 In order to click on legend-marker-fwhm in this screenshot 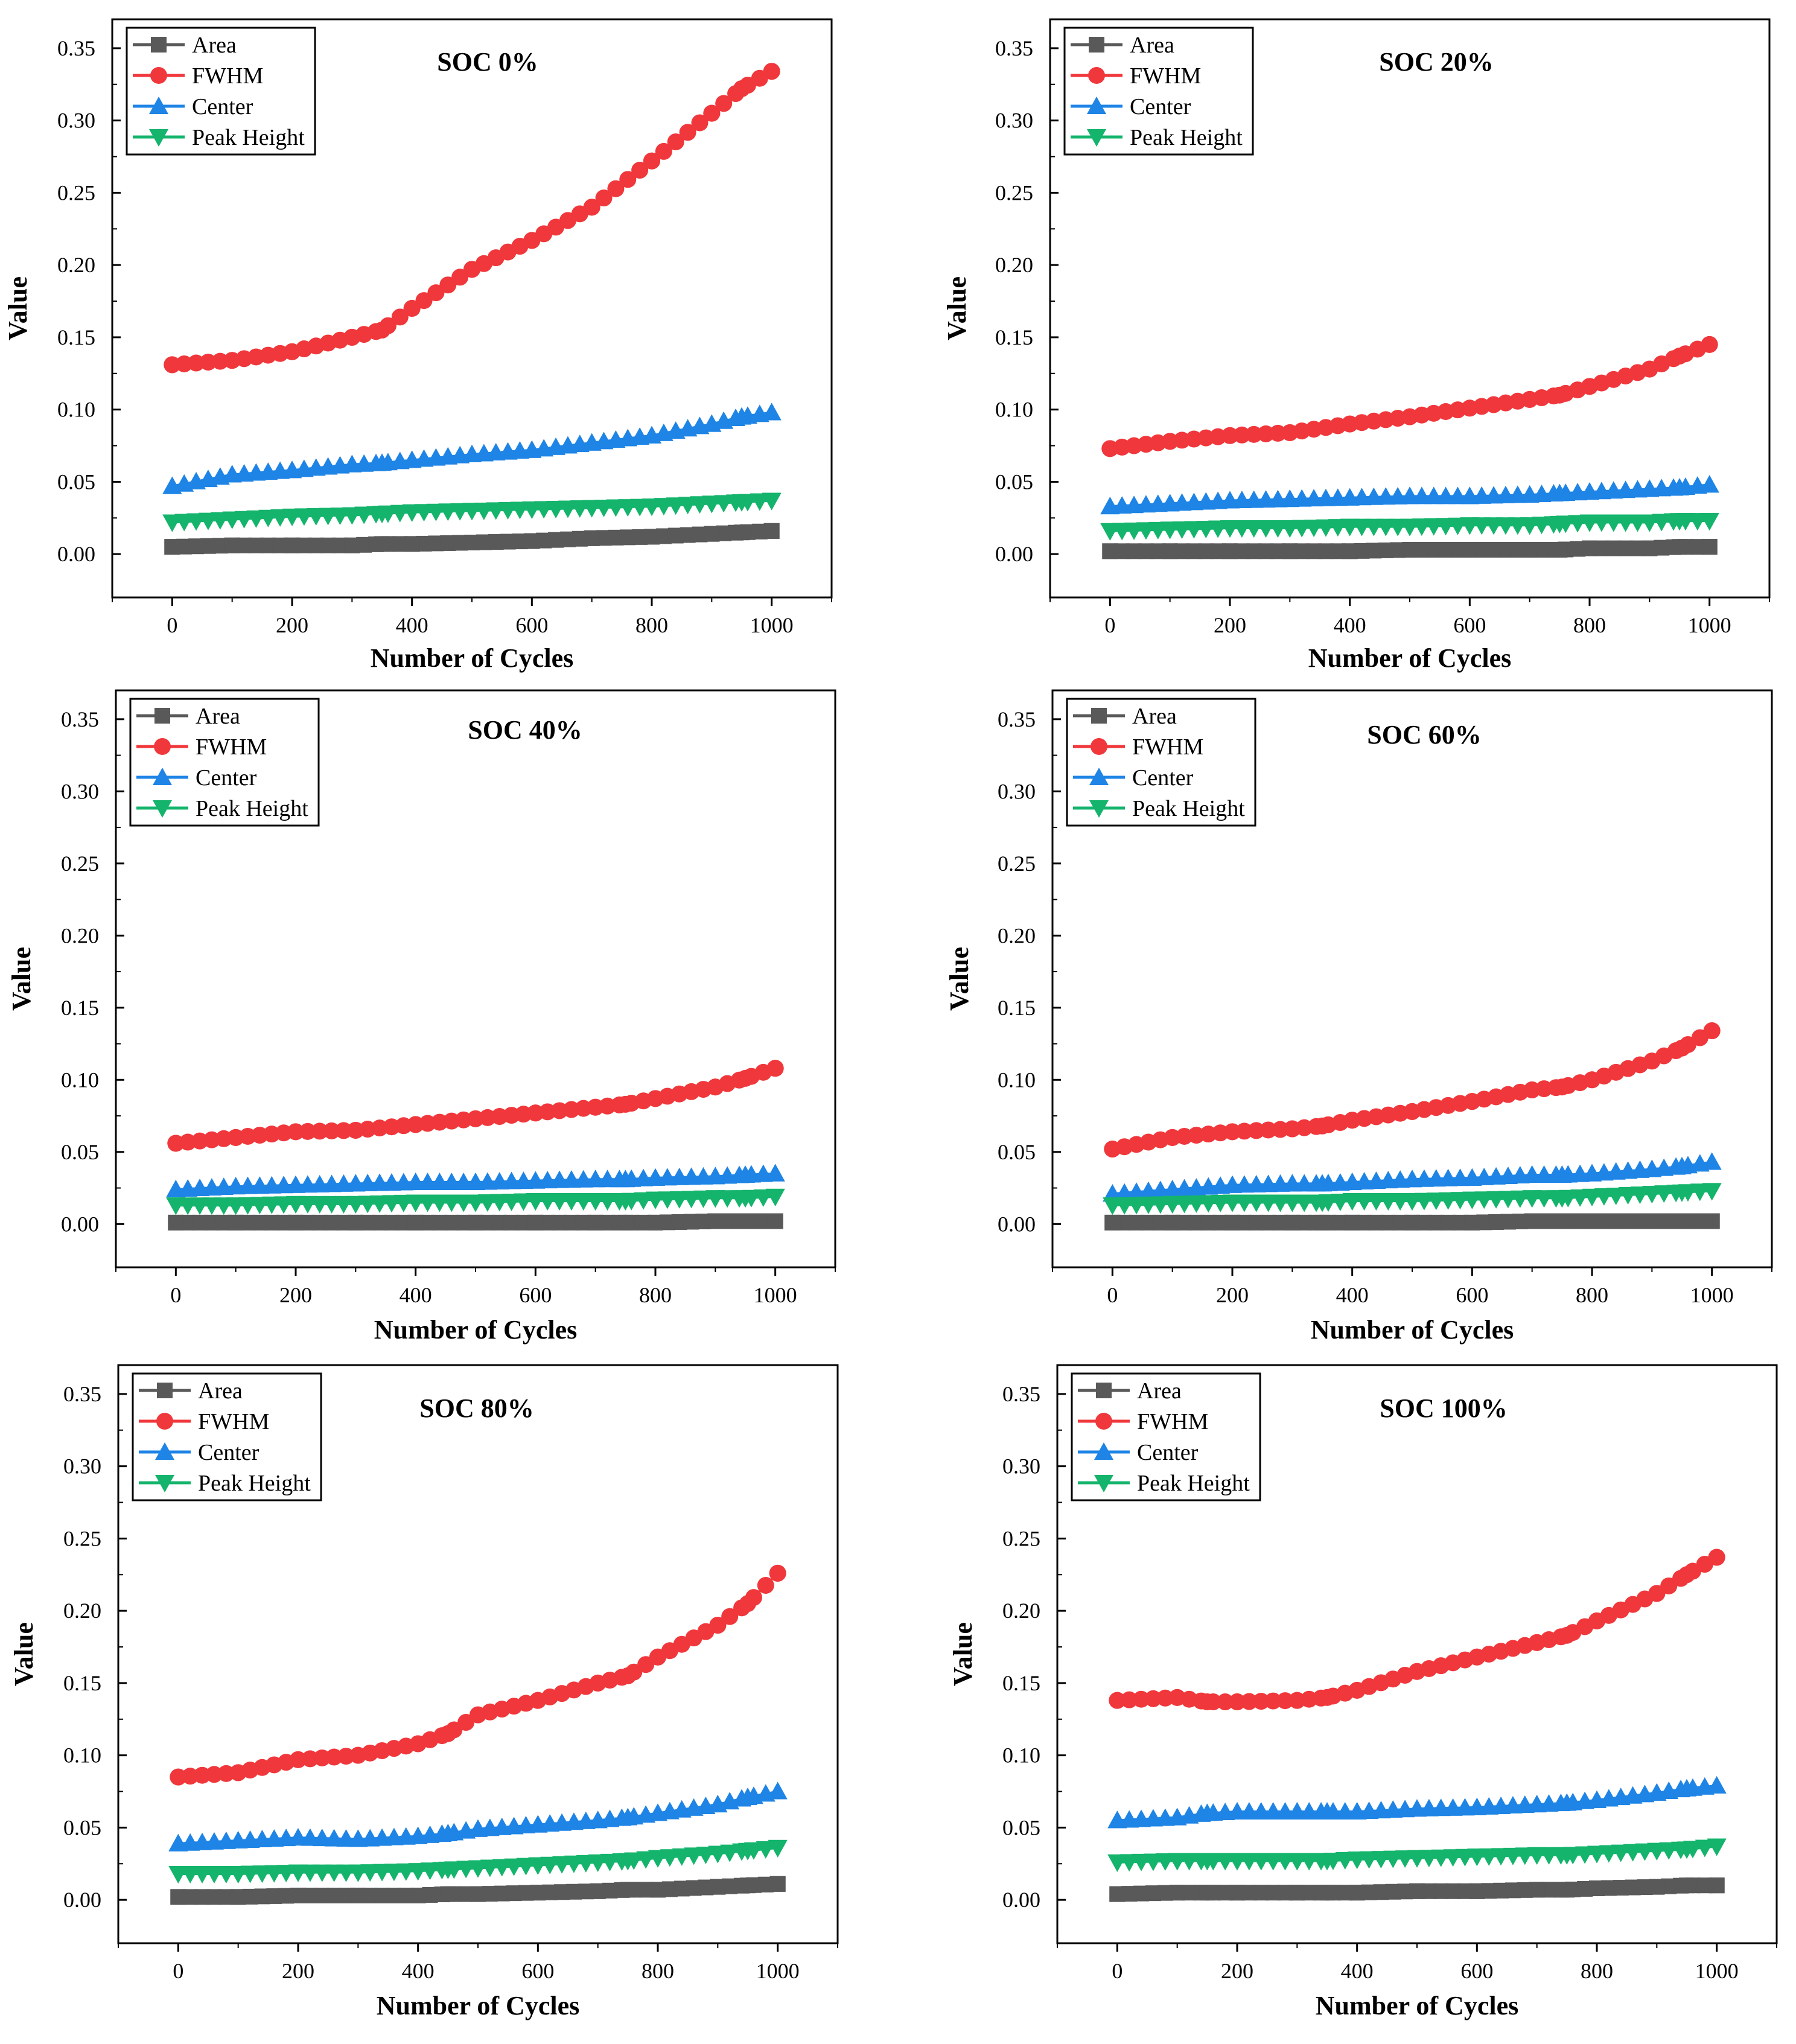, I will do `click(1103, 1421)`.